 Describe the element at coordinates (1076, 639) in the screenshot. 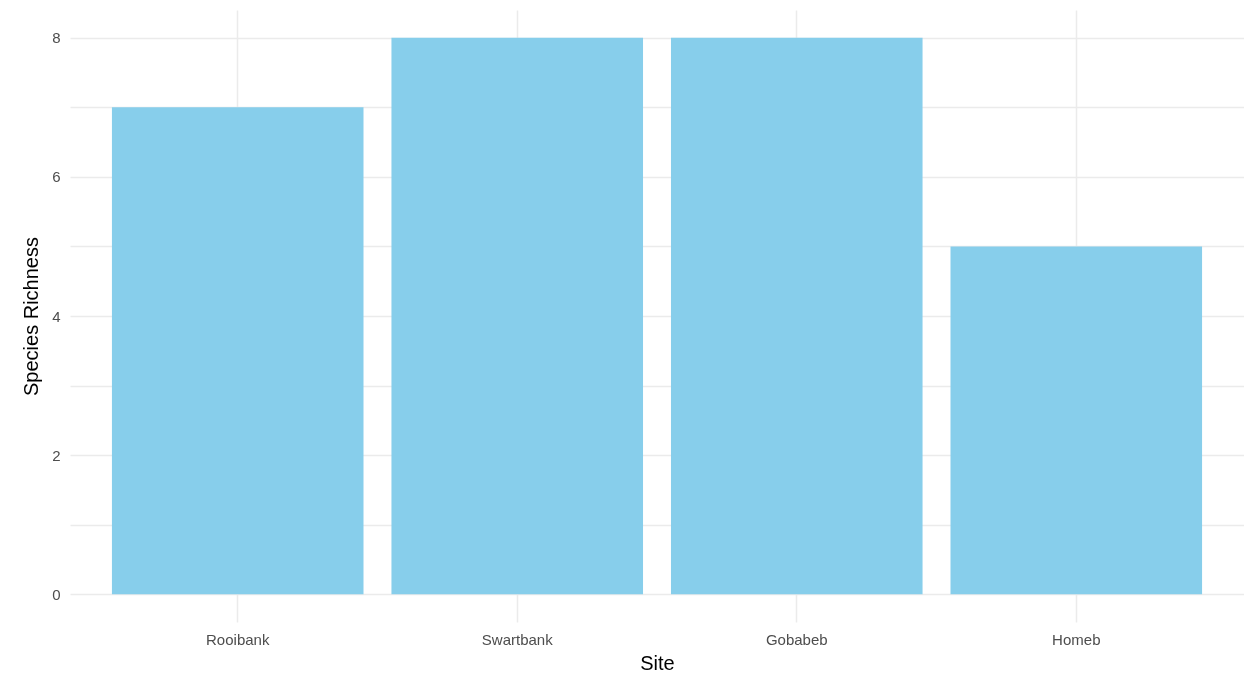

I see `x-tick-label: Homeb` at that location.